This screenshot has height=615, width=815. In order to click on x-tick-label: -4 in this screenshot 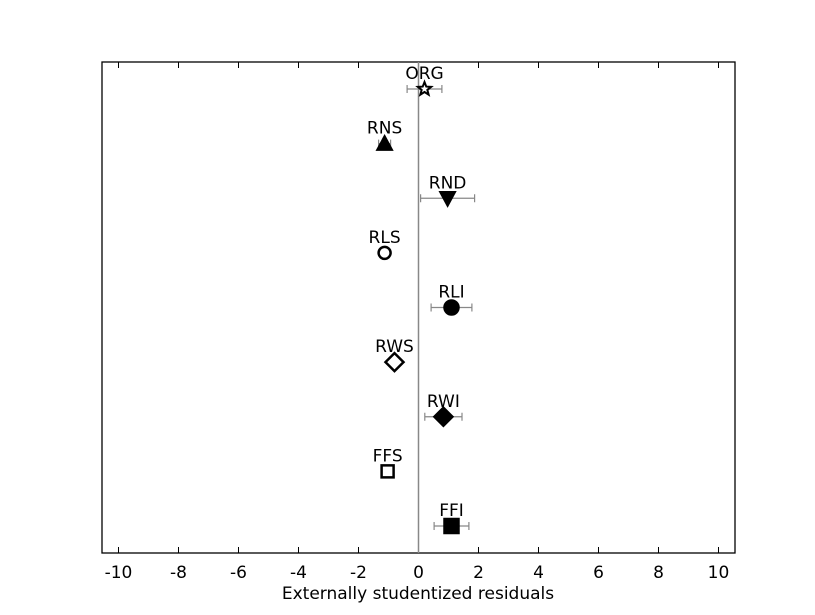, I will do `click(298, 573)`.